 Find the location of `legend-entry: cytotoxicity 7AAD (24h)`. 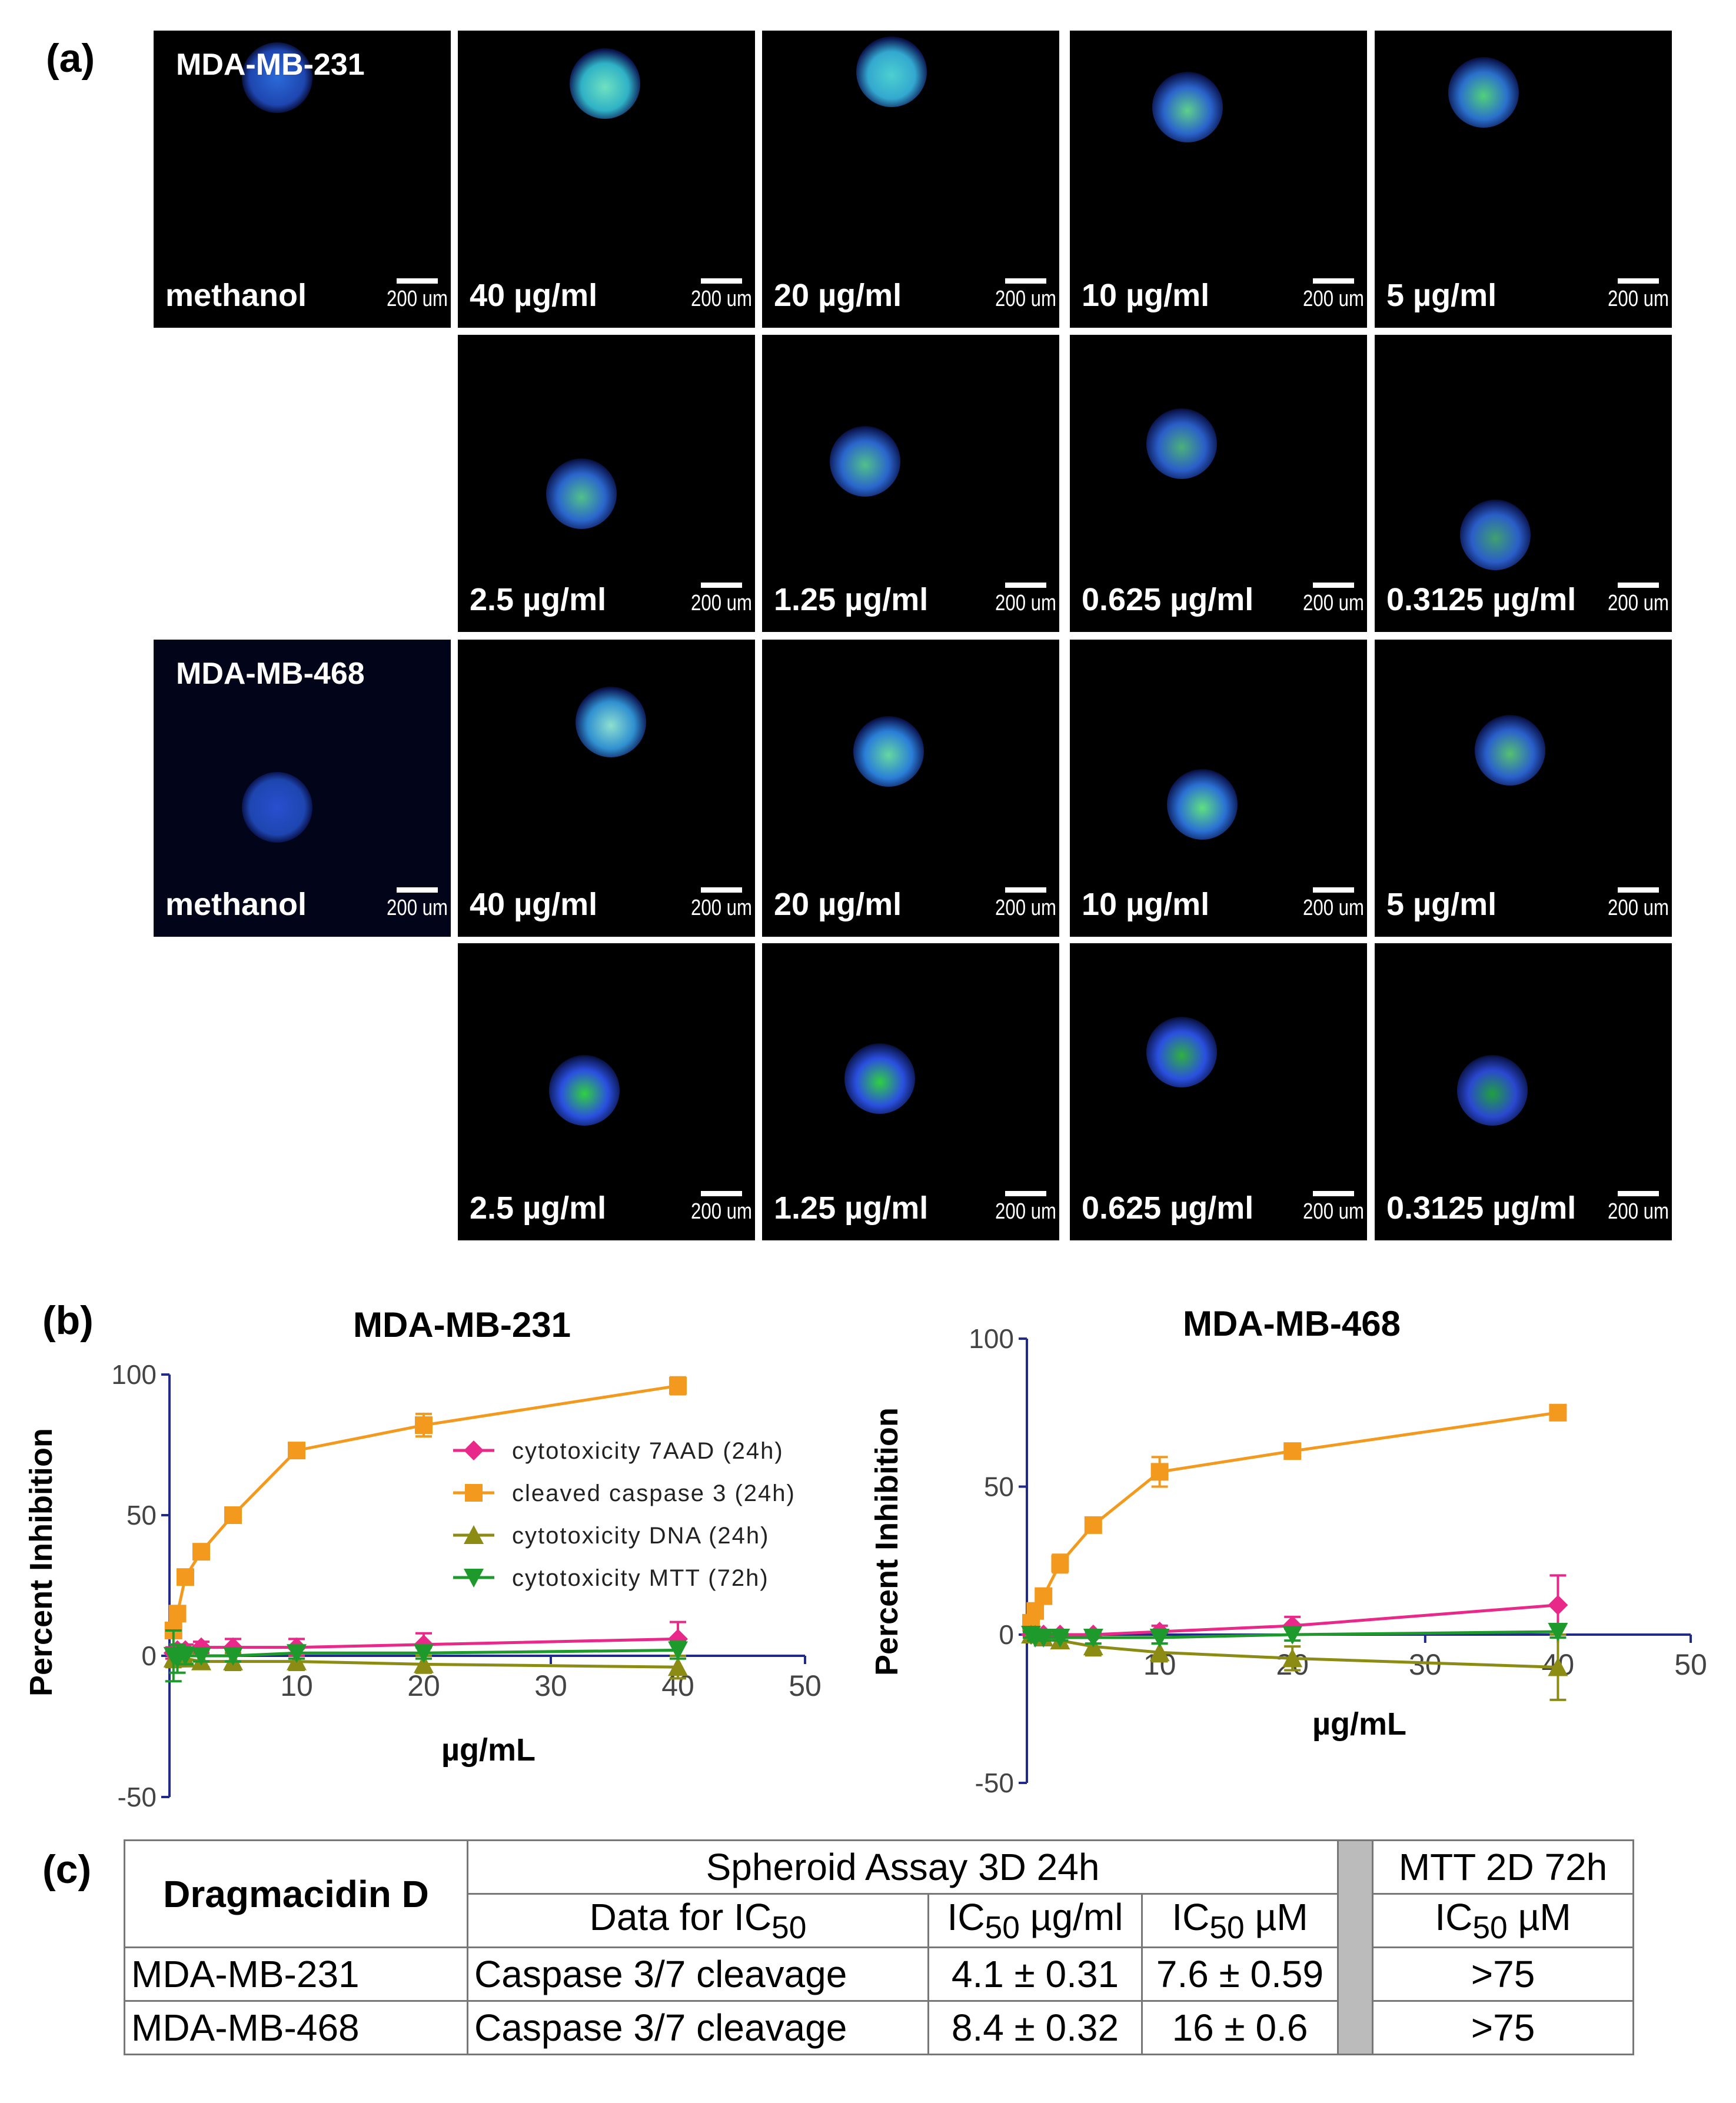

legend-entry: cytotoxicity 7AAD (24h) is located at coordinates (648, 1451).